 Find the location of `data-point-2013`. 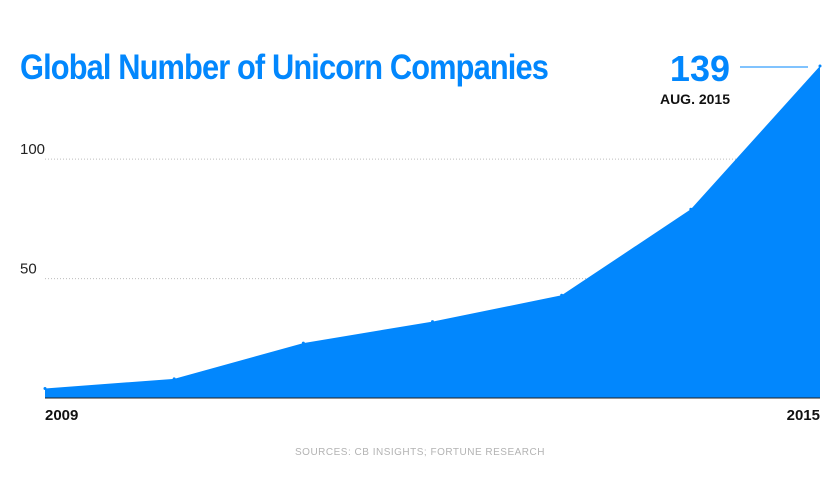

data-point-2013 is located at coordinates (562, 295).